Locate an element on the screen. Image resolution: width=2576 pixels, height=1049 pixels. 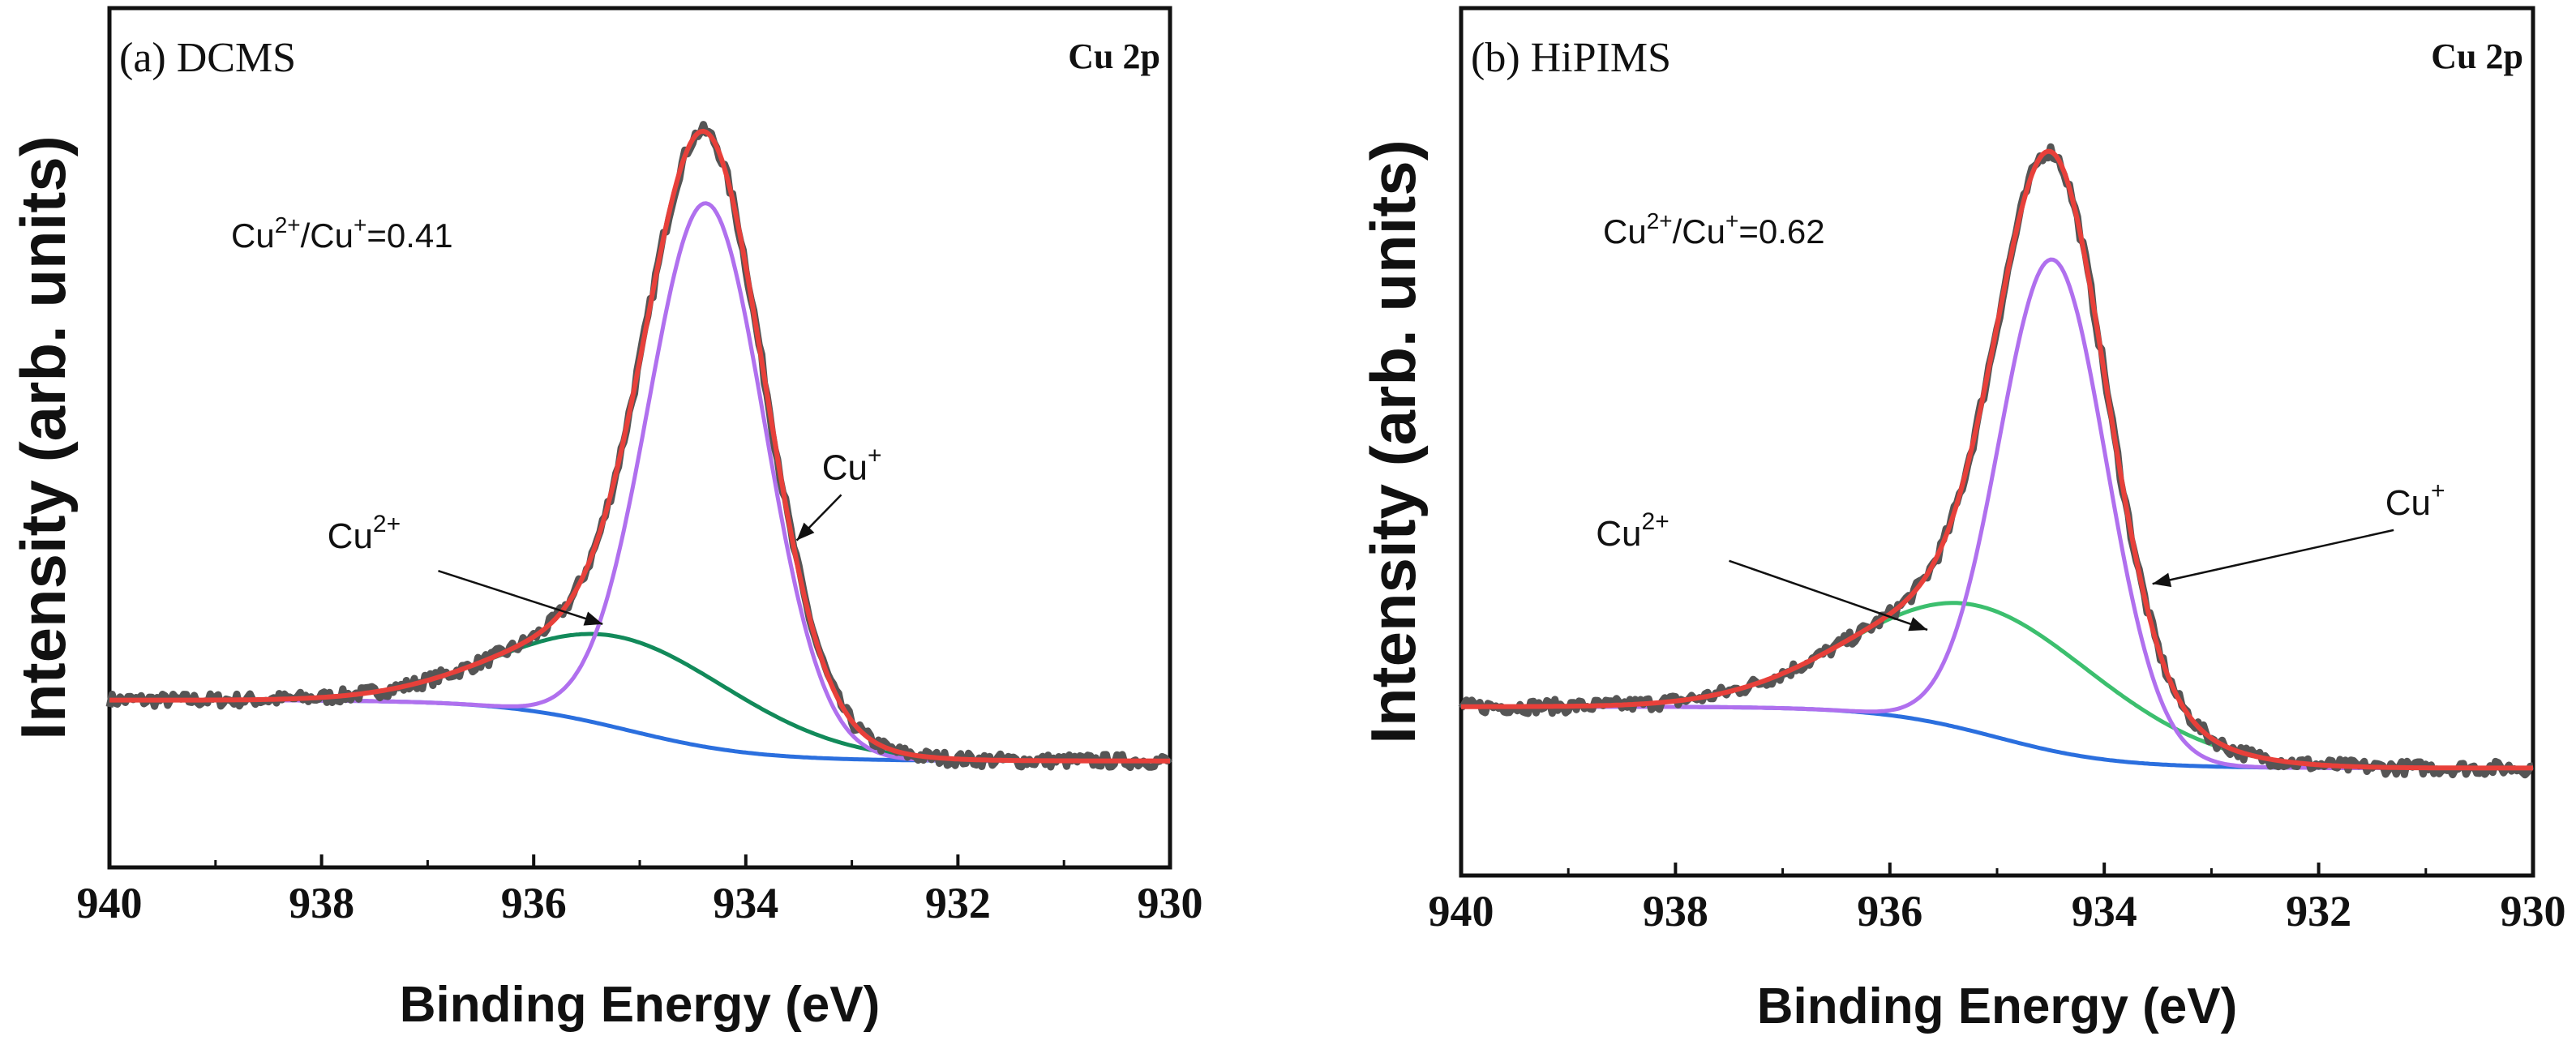
ratio-label: Cu2+/Cu+=0.62 is located at coordinates (1714, 229).